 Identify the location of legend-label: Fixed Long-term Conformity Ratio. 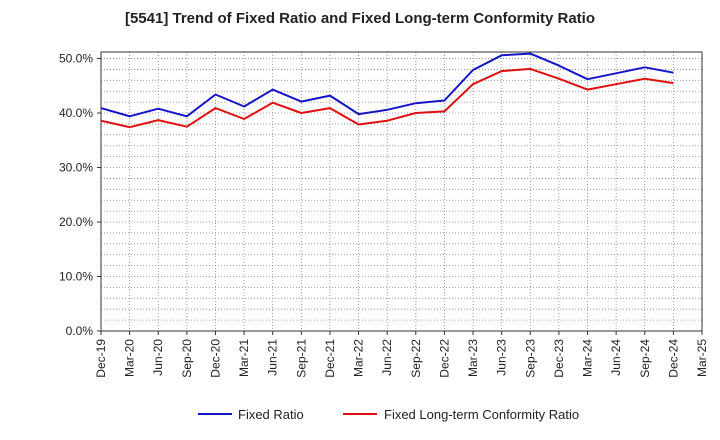
(481, 414).